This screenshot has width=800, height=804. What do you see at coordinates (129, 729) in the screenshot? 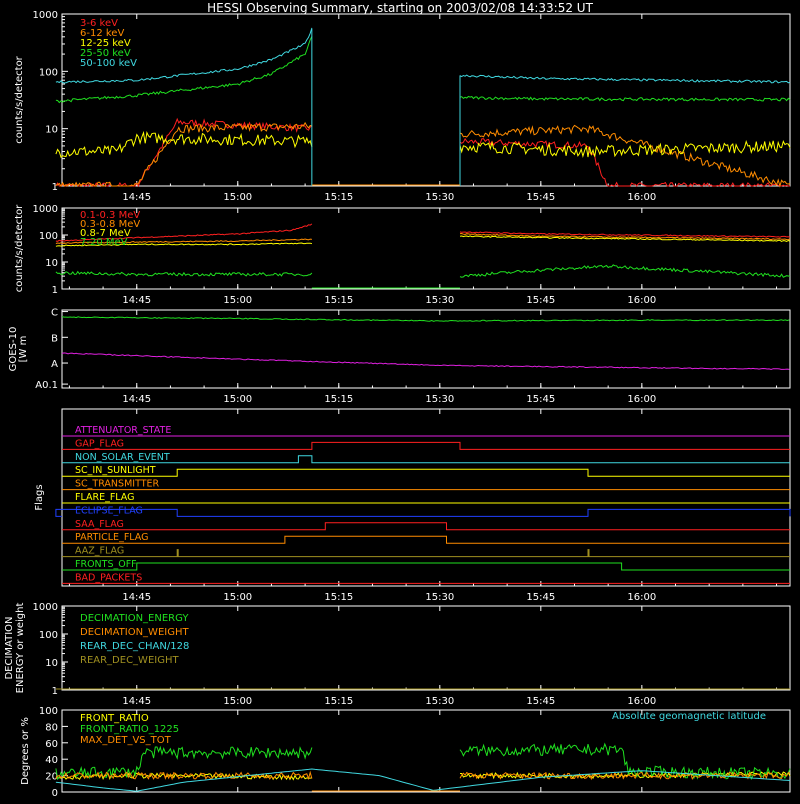
I see `legend-entry: FRONT_RATIO_1225` at bounding box center [129, 729].